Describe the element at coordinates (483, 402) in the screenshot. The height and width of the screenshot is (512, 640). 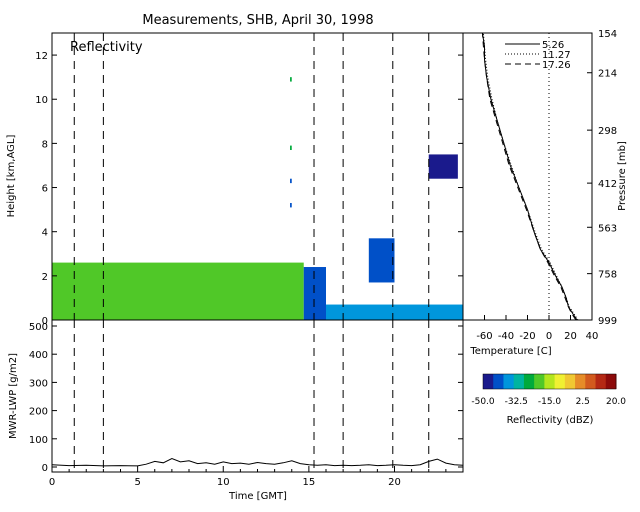
I see `colorbar-tick-label: -50.0` at that location.